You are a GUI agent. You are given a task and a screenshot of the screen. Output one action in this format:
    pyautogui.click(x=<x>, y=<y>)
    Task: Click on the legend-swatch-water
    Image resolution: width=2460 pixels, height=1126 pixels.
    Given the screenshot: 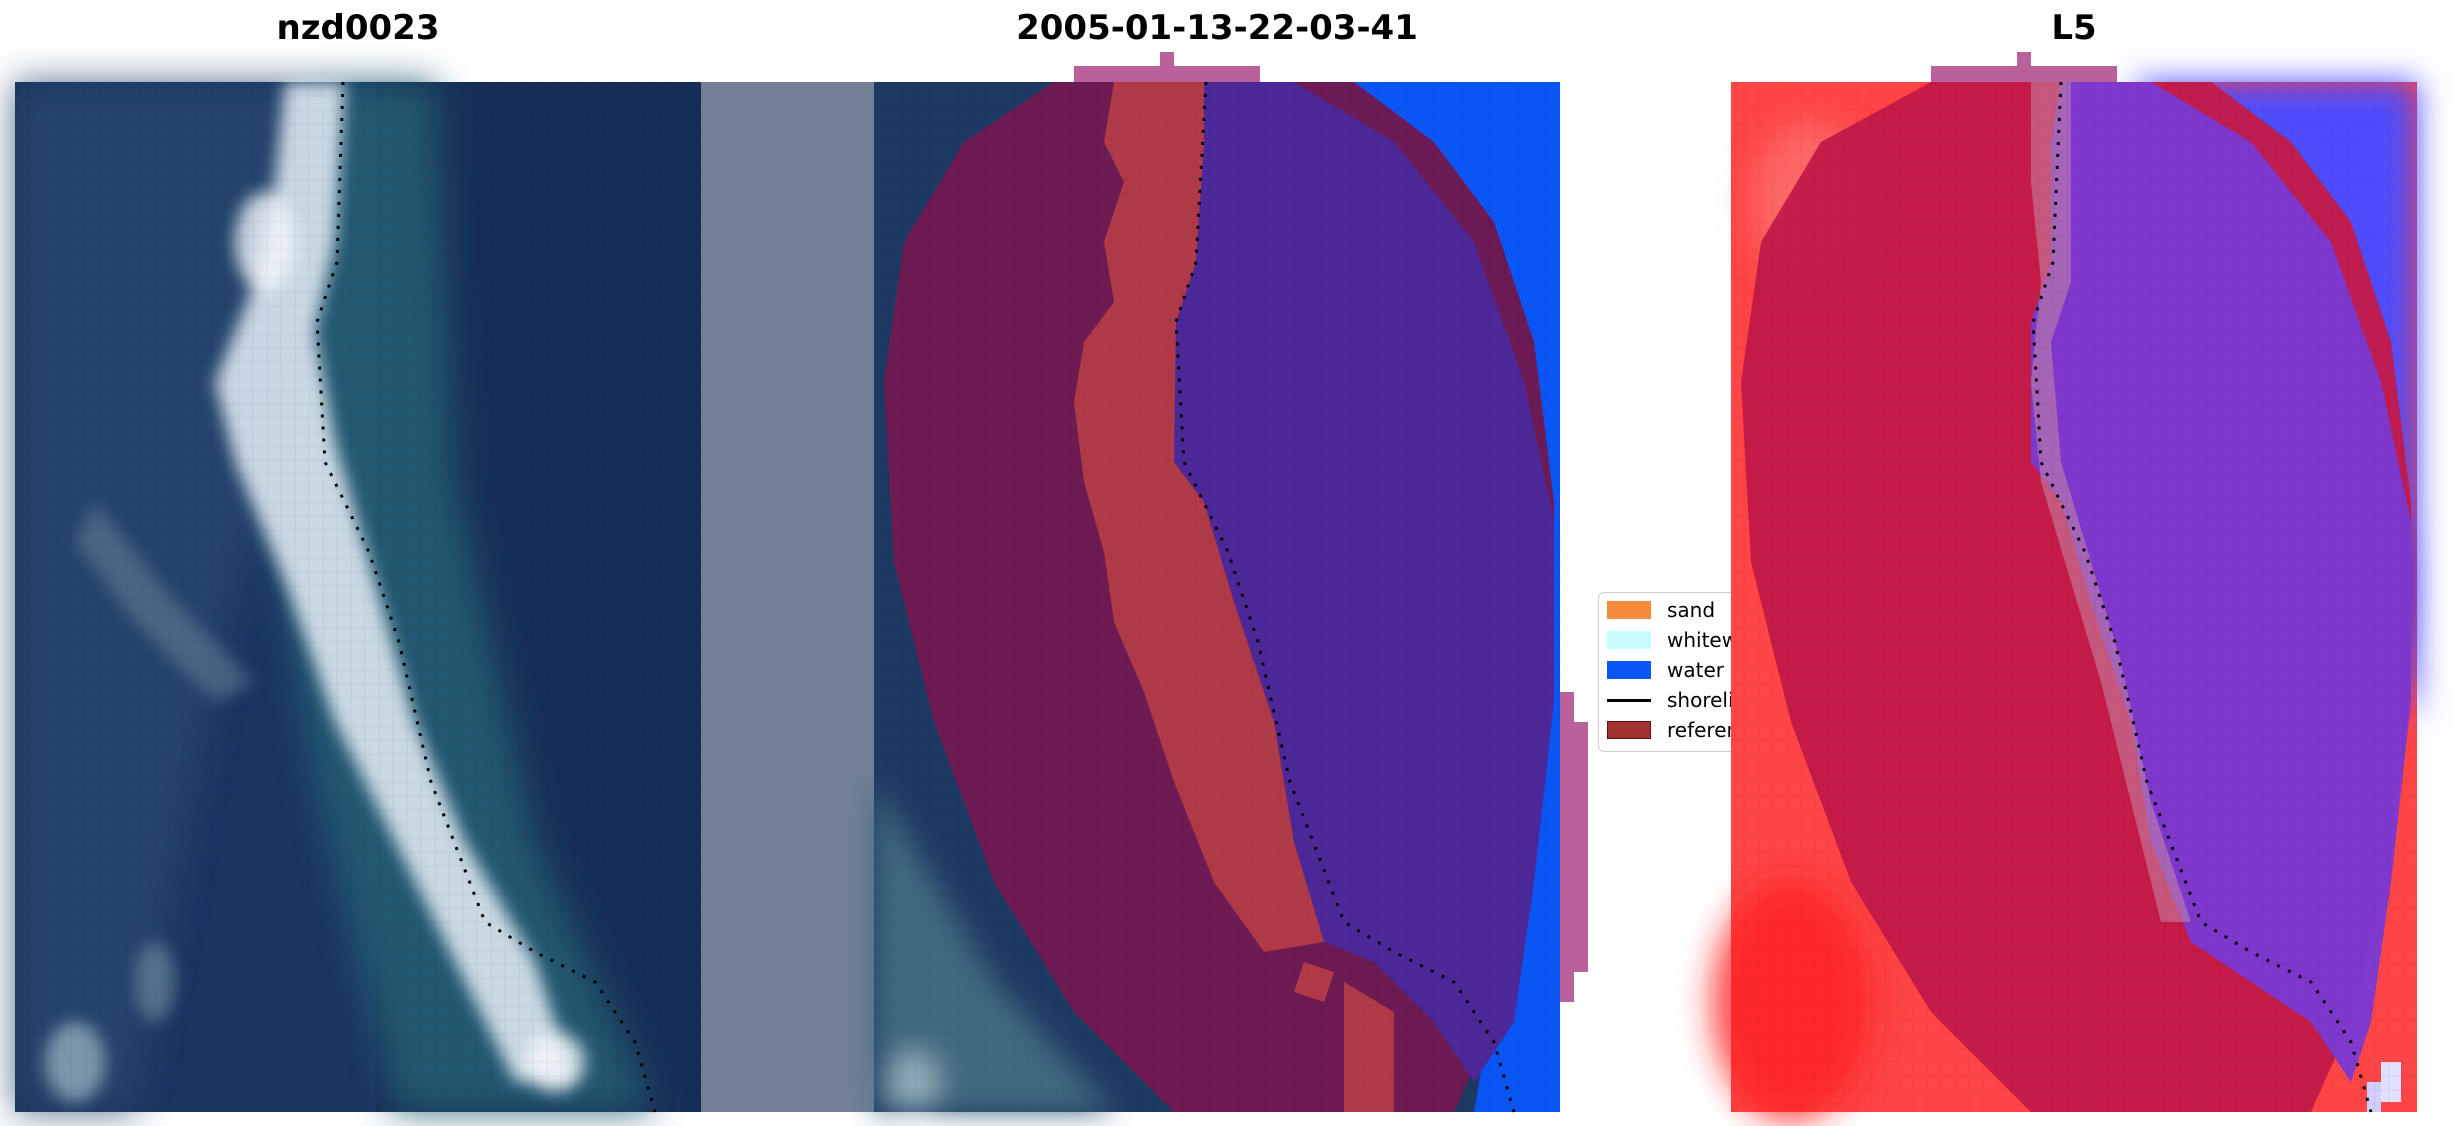 What is the action you would take?
    pyautogui.click(x=1629, y=670)
    